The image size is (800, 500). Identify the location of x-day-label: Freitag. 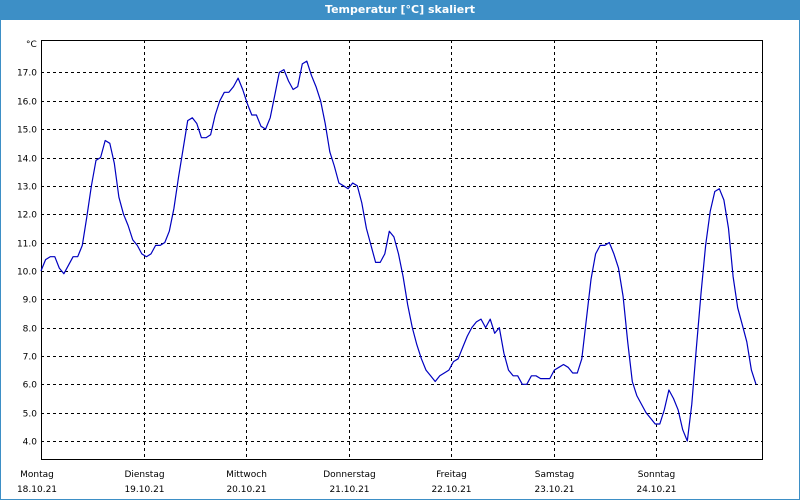
(451, 475).